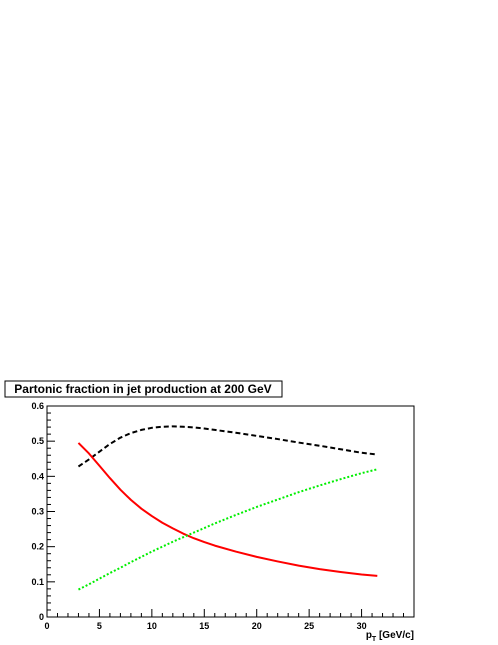 Image resolution: width=498 pixels, height=645 pixels. I want to click on y-axis-tick-labels: 0 0.1 0.2 0.3 0.4 0.5 0.6, so click(37, 511).